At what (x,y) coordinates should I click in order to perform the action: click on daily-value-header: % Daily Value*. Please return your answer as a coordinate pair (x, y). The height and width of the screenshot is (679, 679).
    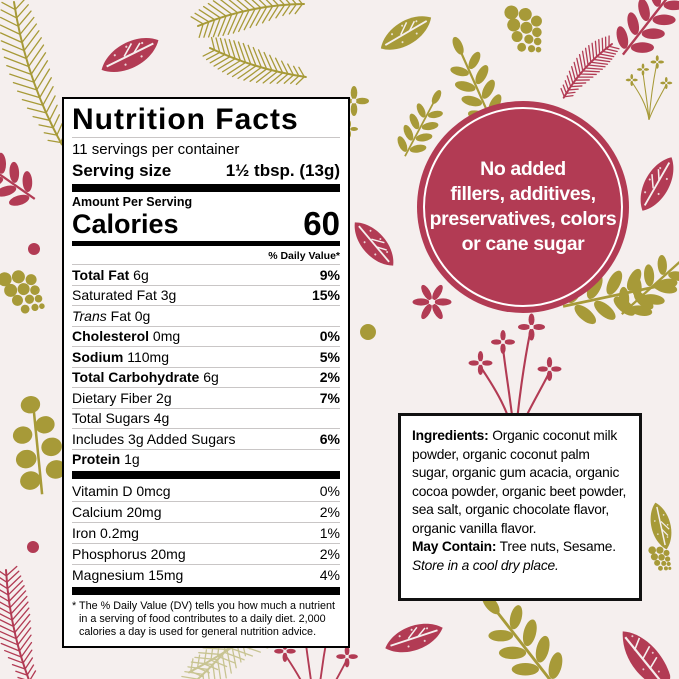
    Looking at the image, I should click on (304, 256).